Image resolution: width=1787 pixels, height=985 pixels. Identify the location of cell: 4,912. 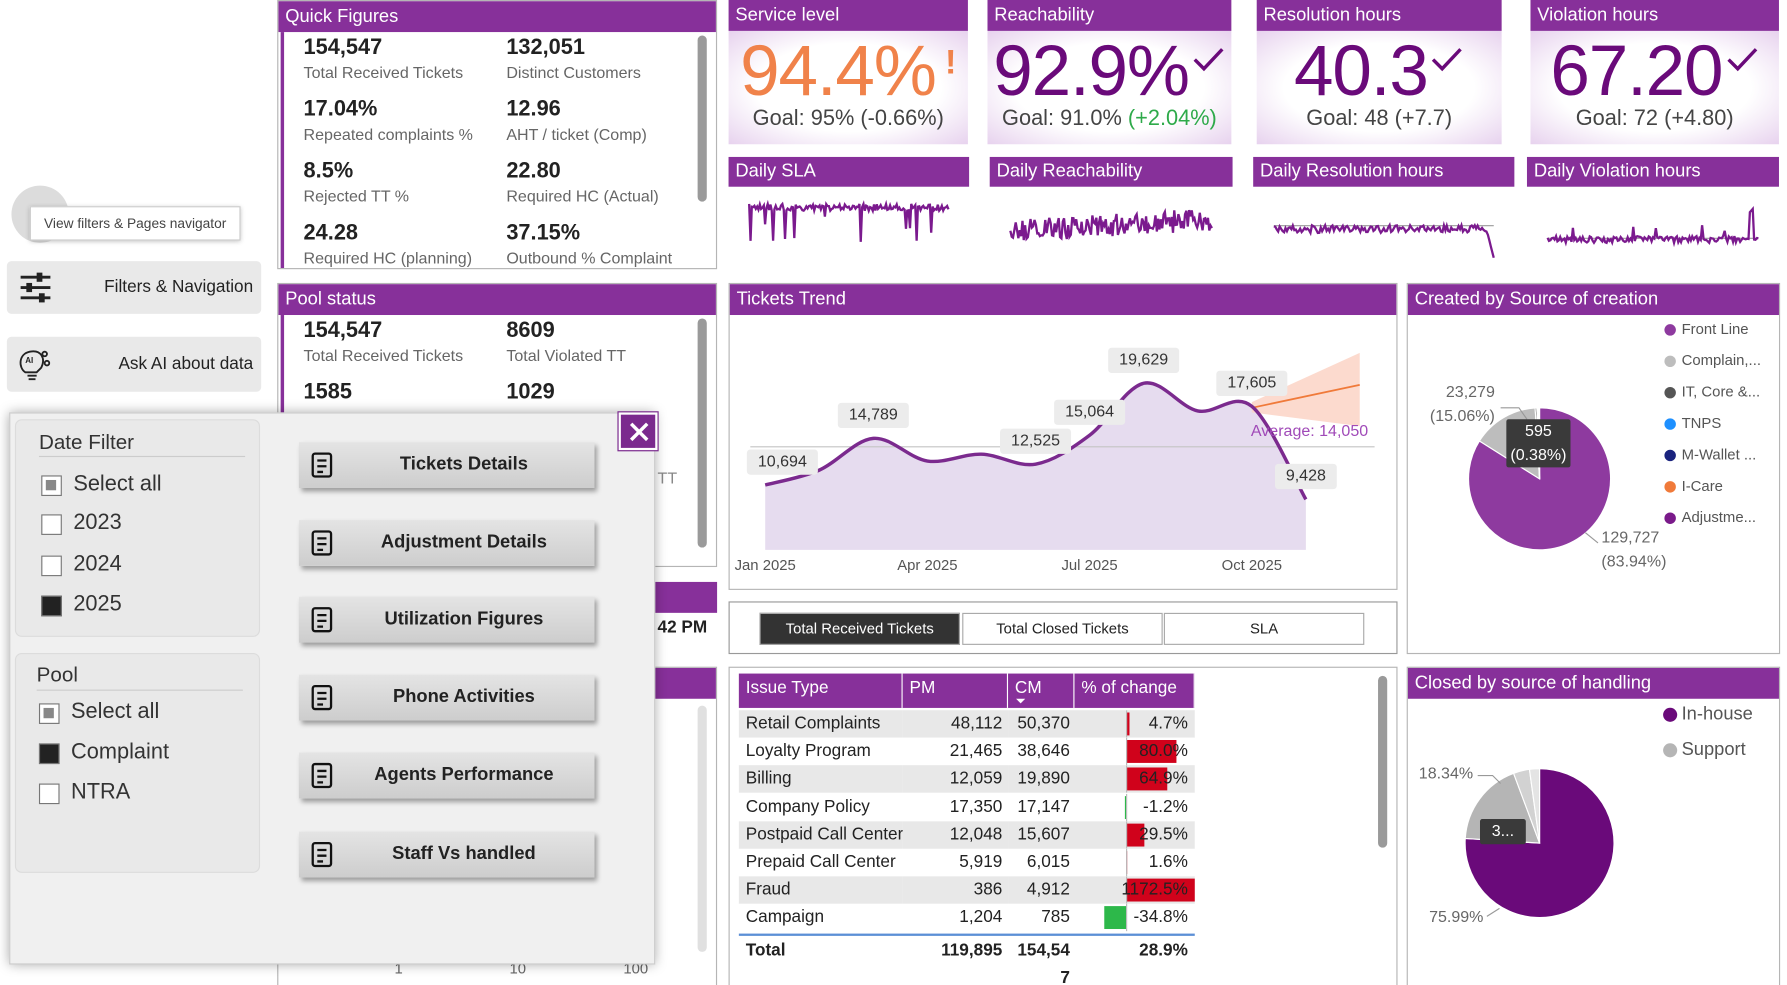
(1041, 890).